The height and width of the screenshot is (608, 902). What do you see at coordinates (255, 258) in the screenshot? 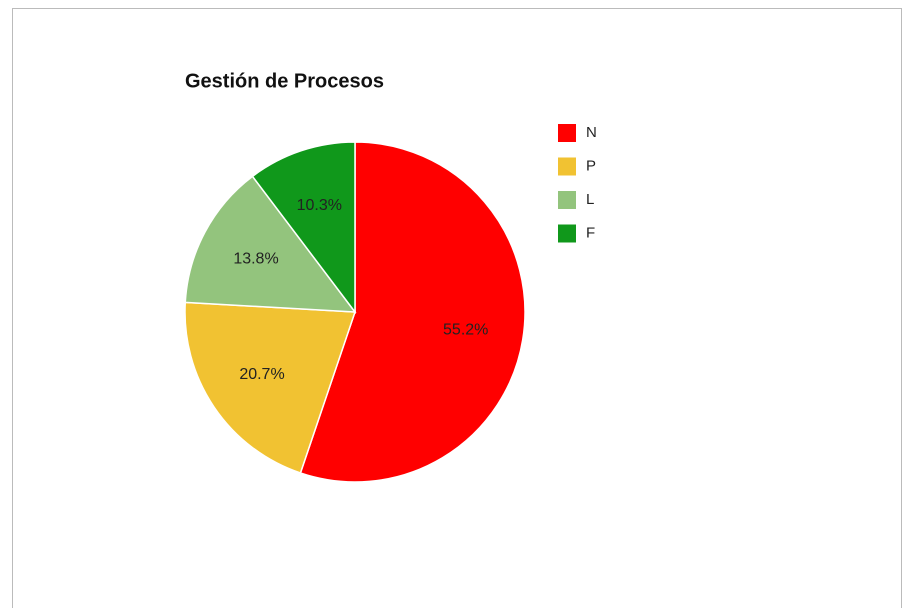
I see `slice-label: 13.8%` at bounding box center [255, 258].